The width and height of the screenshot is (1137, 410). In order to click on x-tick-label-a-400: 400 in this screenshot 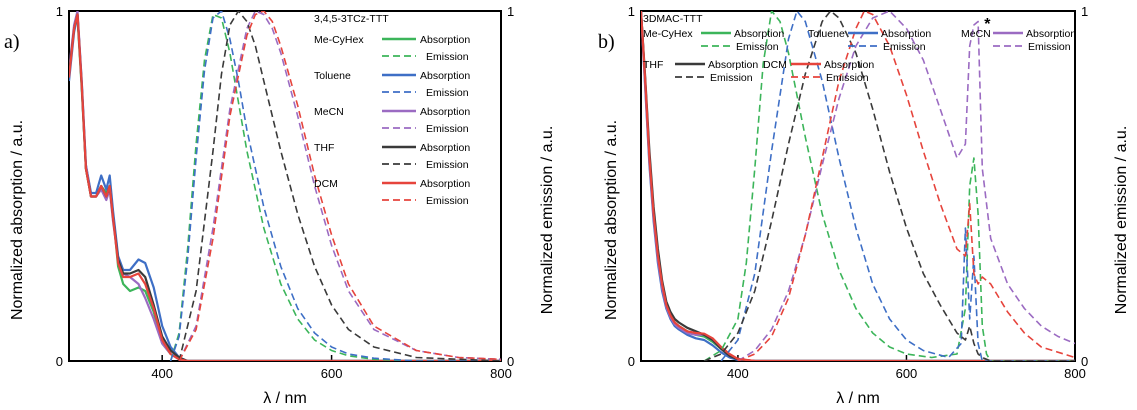, I will do `click(162, 373)`.